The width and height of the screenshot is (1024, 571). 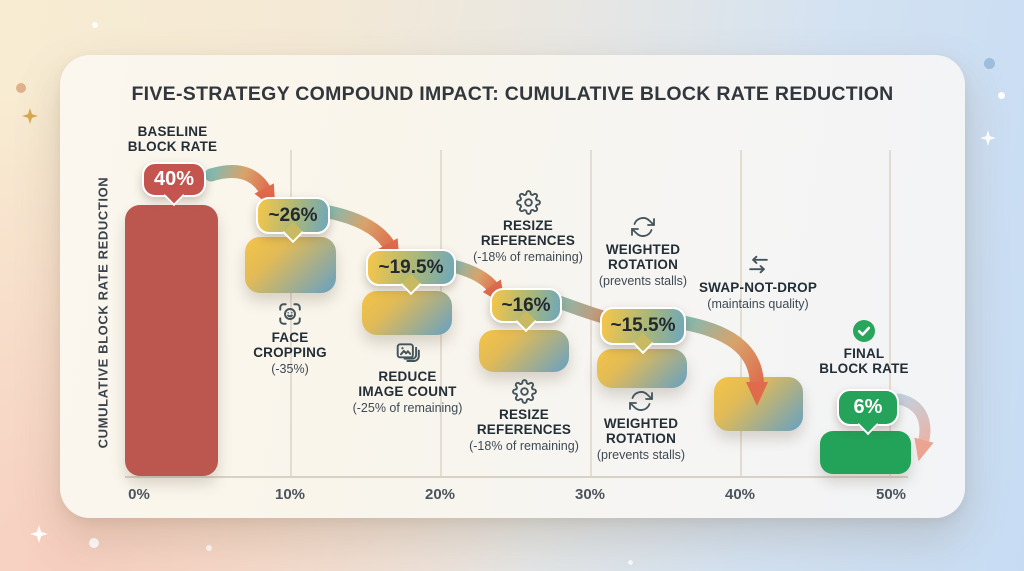 I want to click on label-swap-not-drop: SWAP-NOT-DROP (maintains quality), so click(x=758, y=281).